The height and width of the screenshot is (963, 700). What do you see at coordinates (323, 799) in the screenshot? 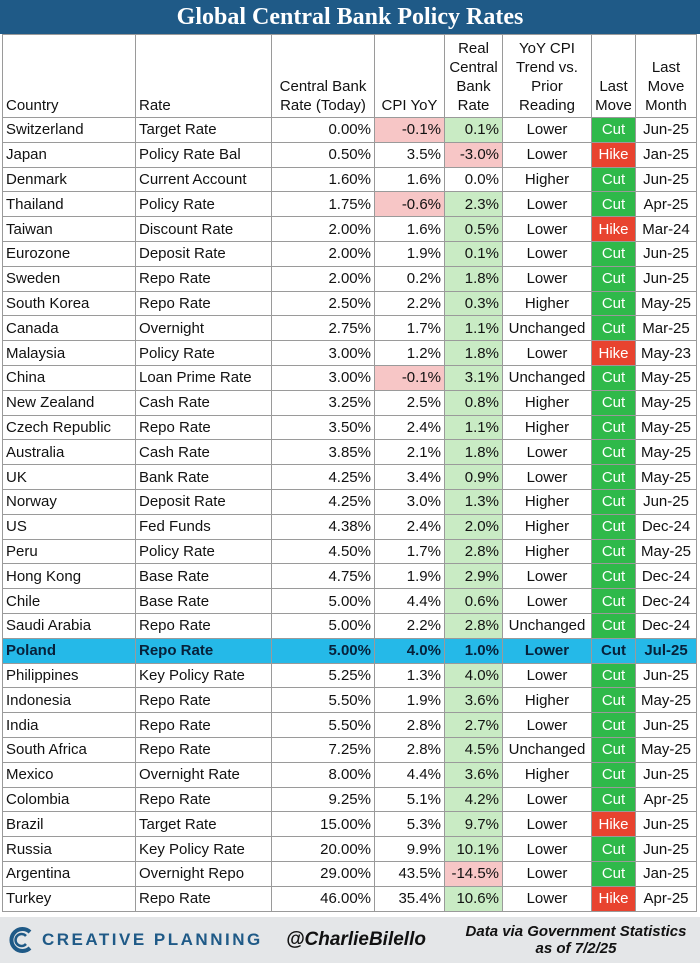
I see `cell-central-bank-rate: 9.25%` at bounding box center [323, 799].